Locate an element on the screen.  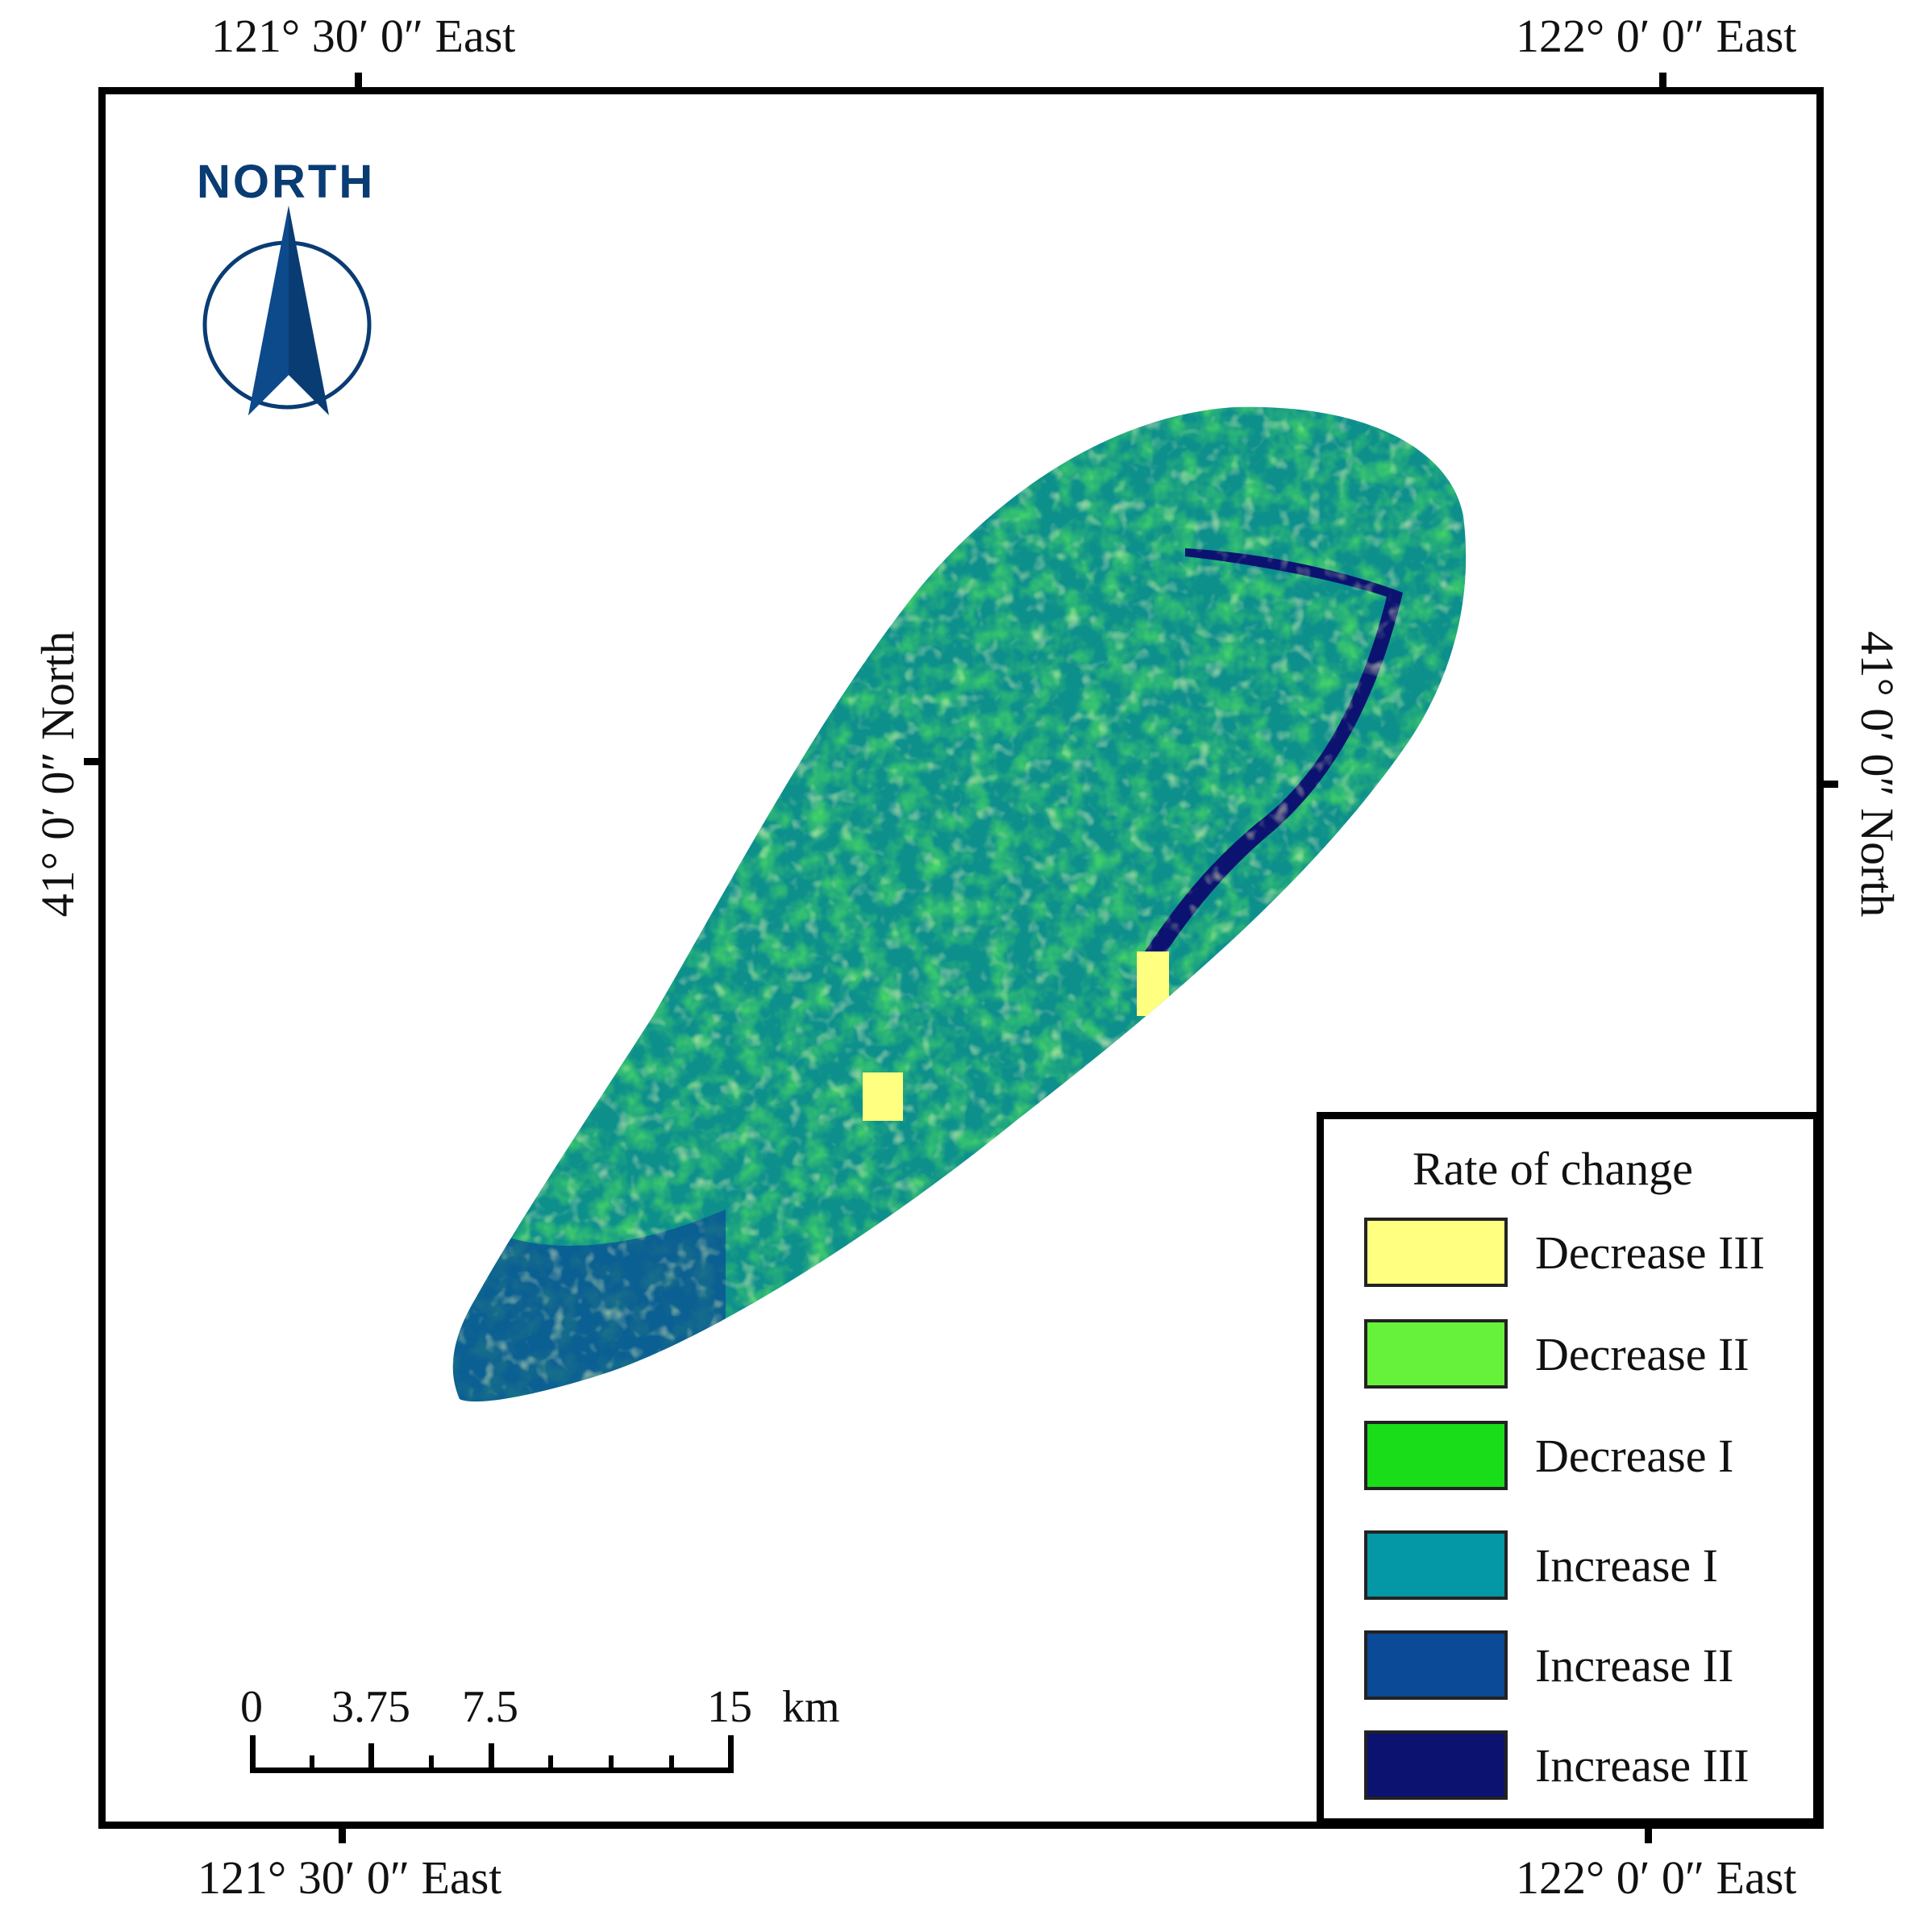
scale-label-15: 15 is located at coordinates (729, 1707).